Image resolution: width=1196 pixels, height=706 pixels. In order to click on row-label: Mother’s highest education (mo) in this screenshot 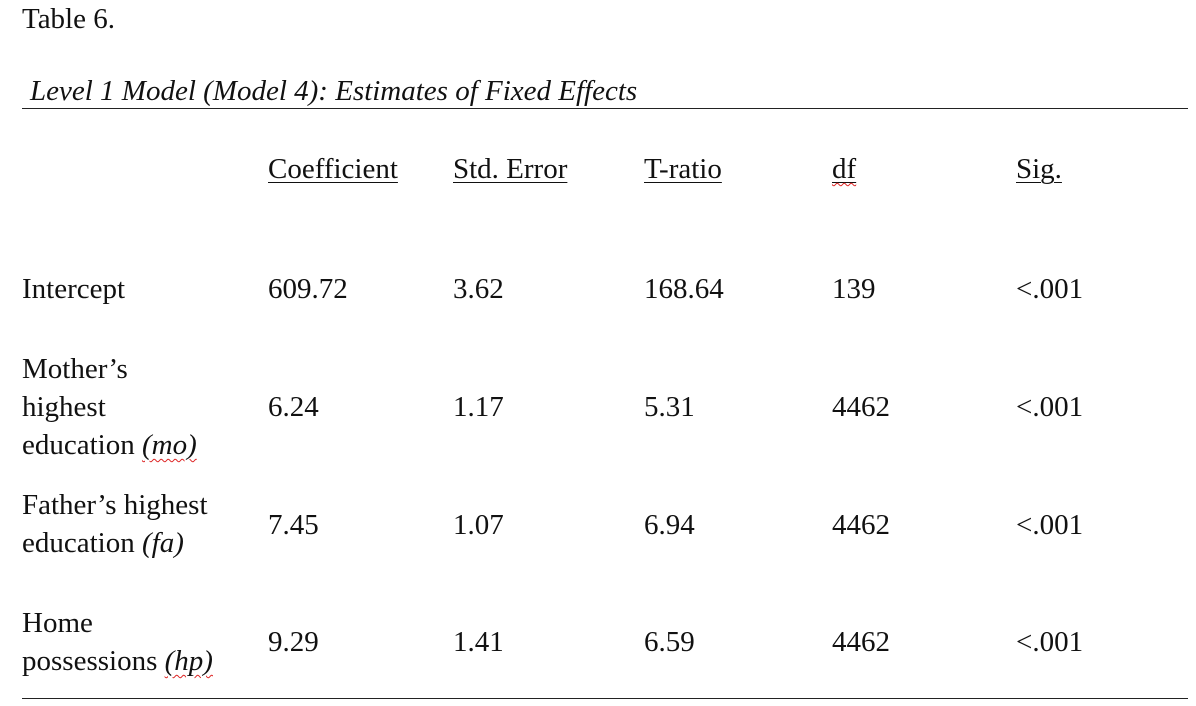, I will do `click(109, 407)`.